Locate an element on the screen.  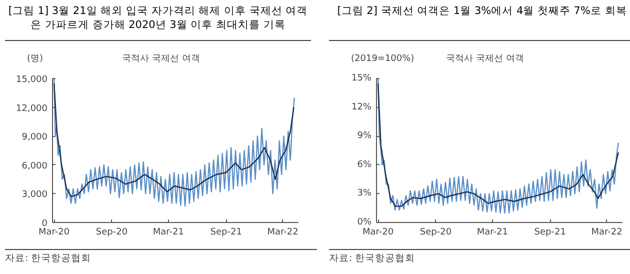
y-tick-label: 6% is located at coordinates (364, 165).